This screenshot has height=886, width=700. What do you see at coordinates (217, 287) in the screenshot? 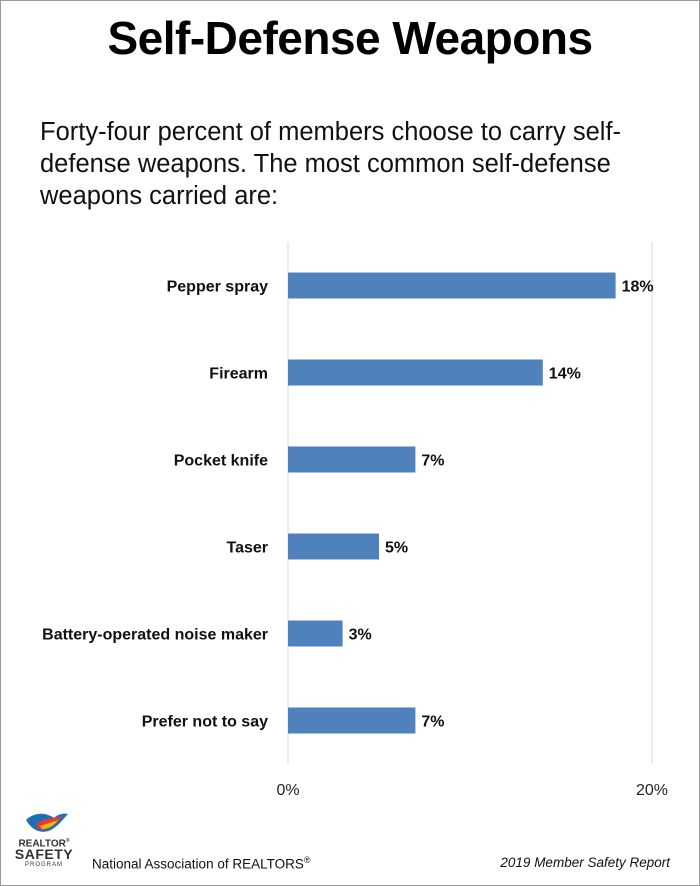
I see `category-label: Pepper spray` at bounding box center [217, 287].